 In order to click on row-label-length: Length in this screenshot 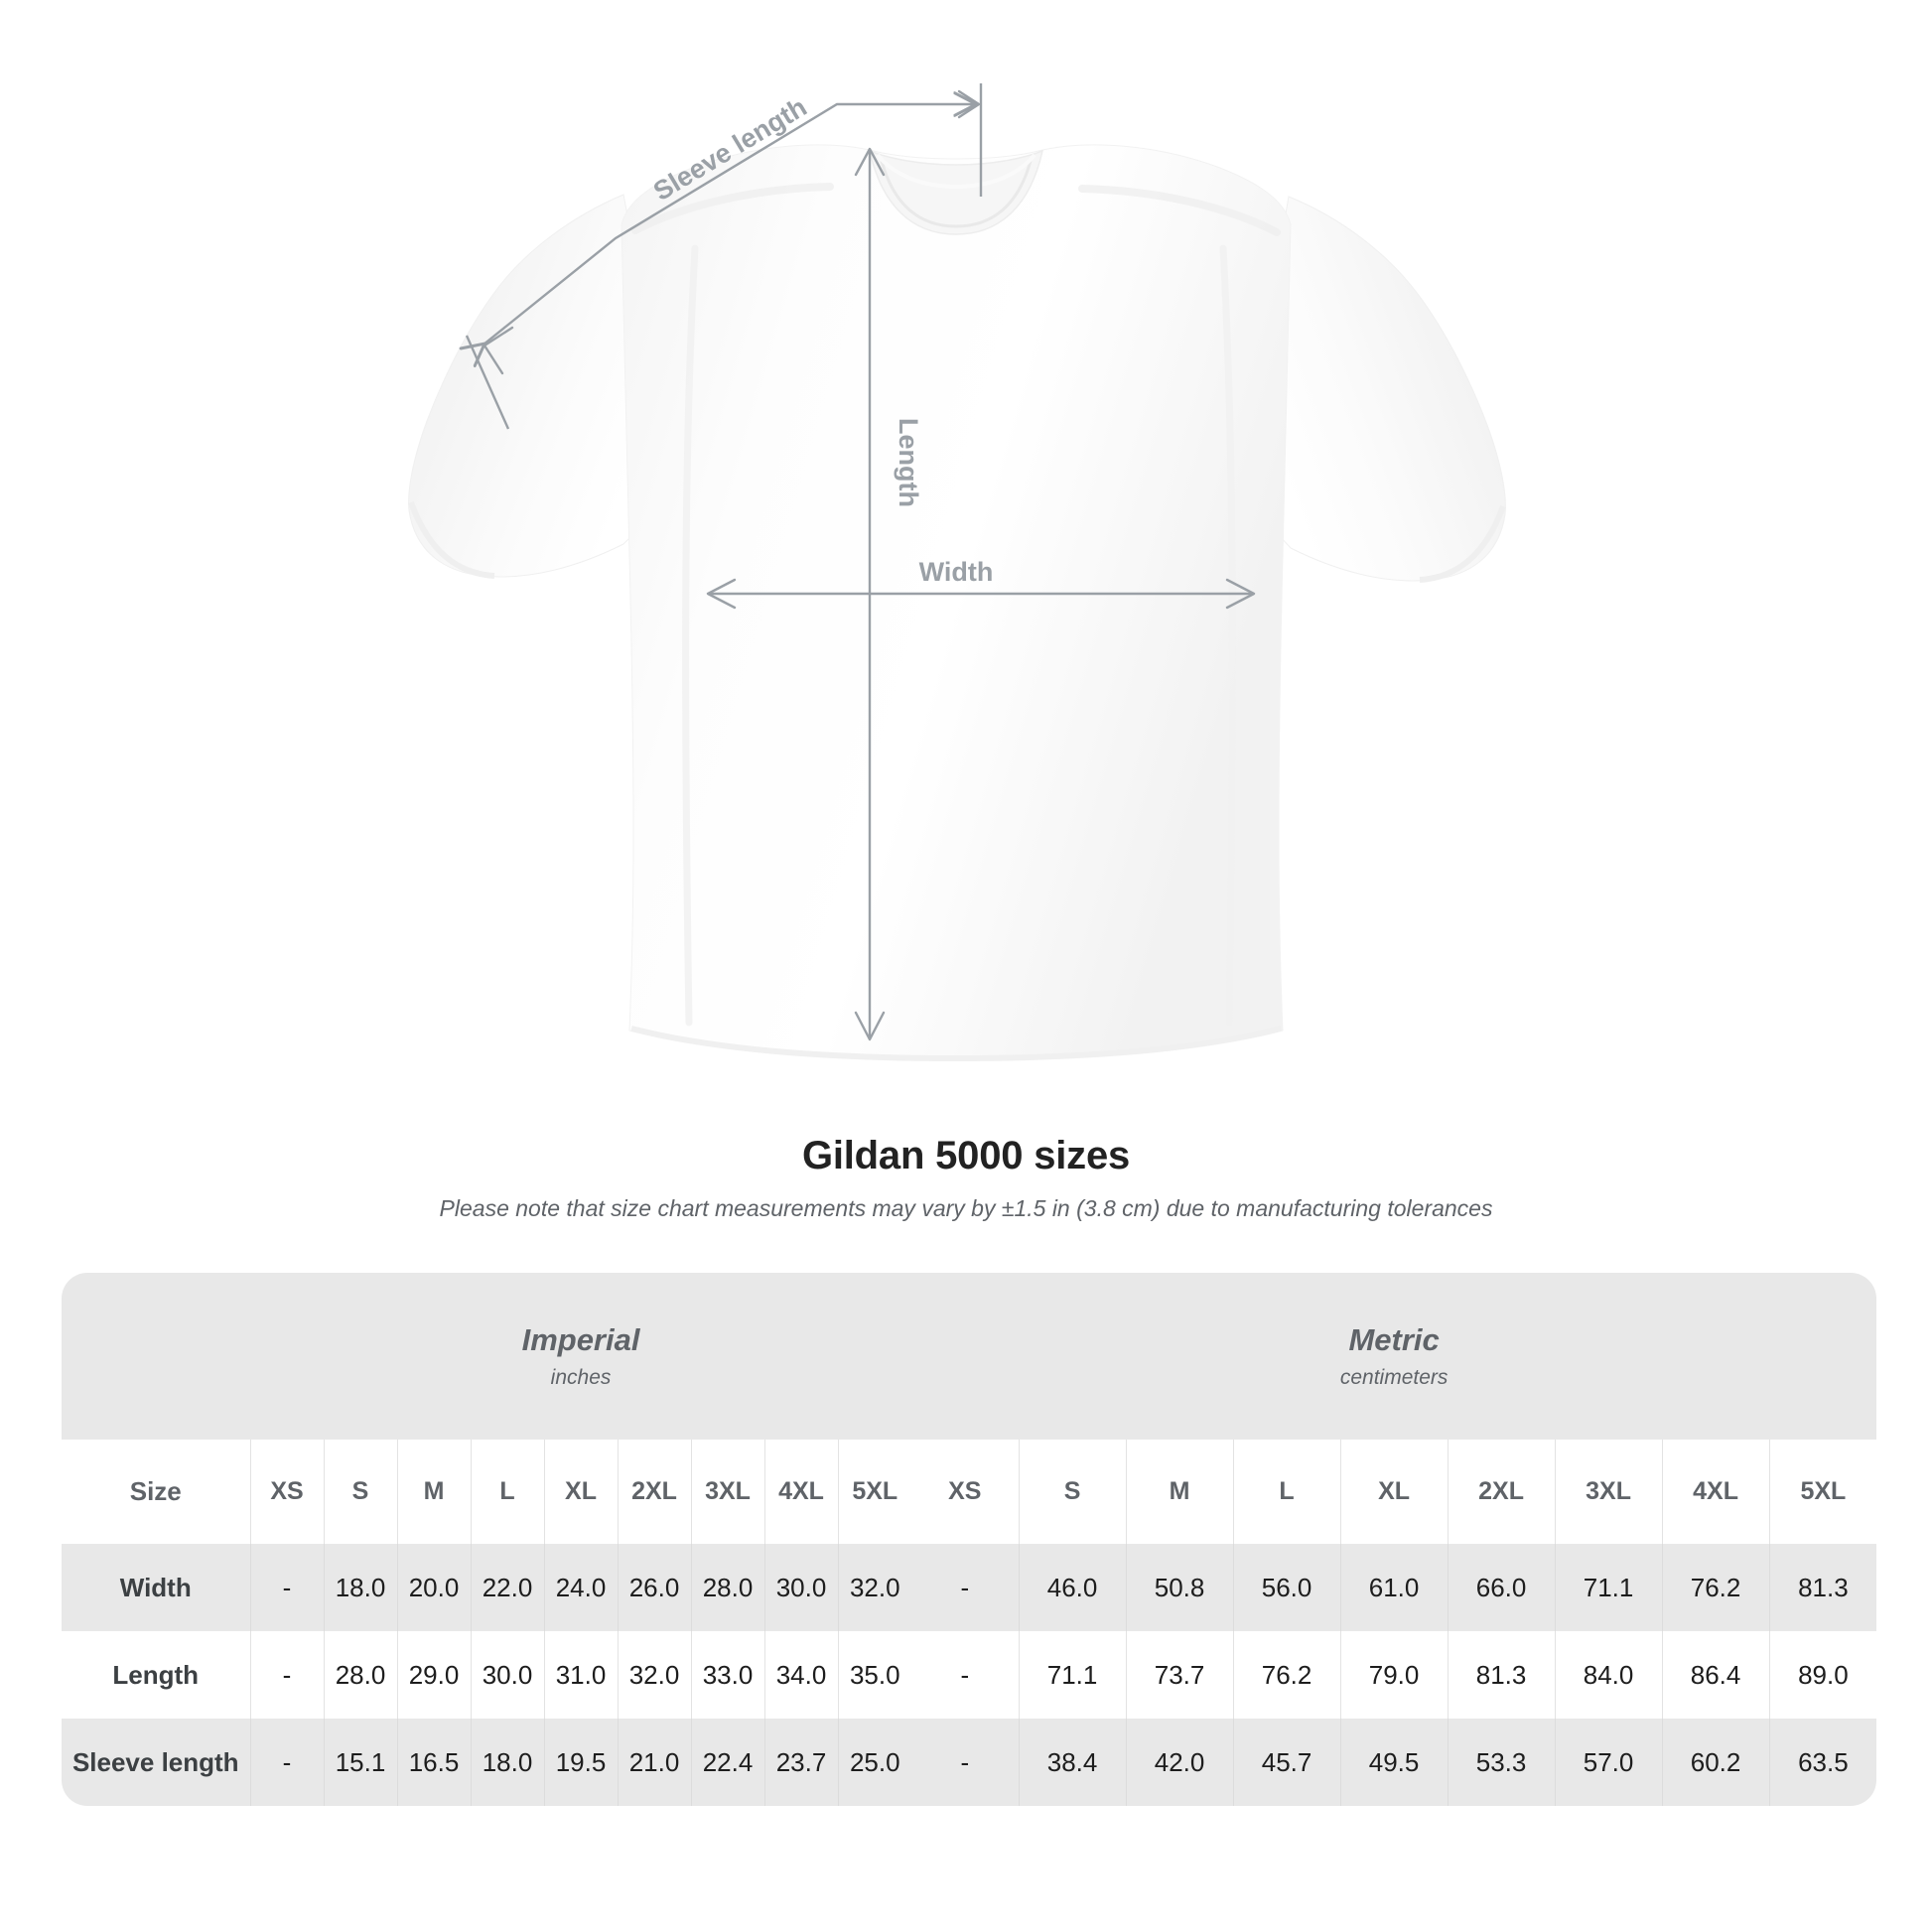, I will do `click(156, 1675)`.